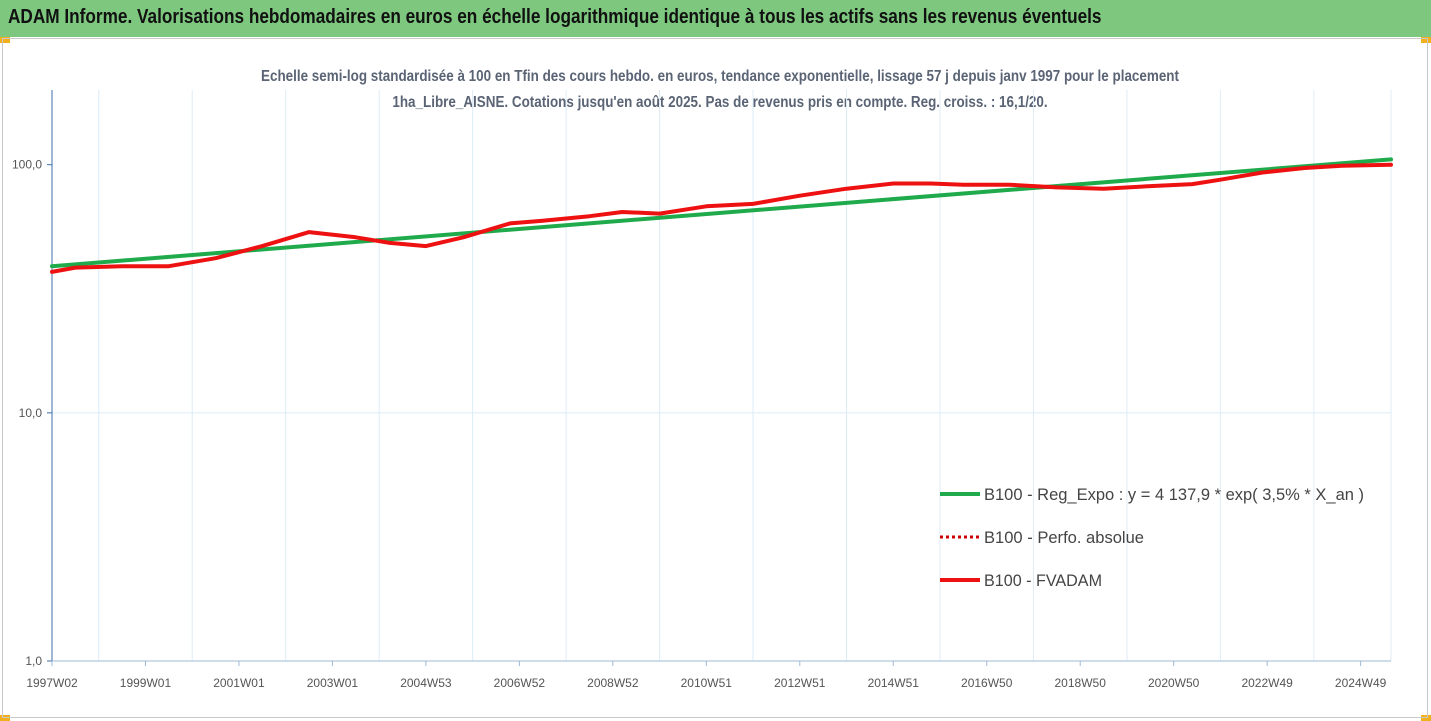  I want to click on x-tick-label: 2006W52, so click(520, 683).